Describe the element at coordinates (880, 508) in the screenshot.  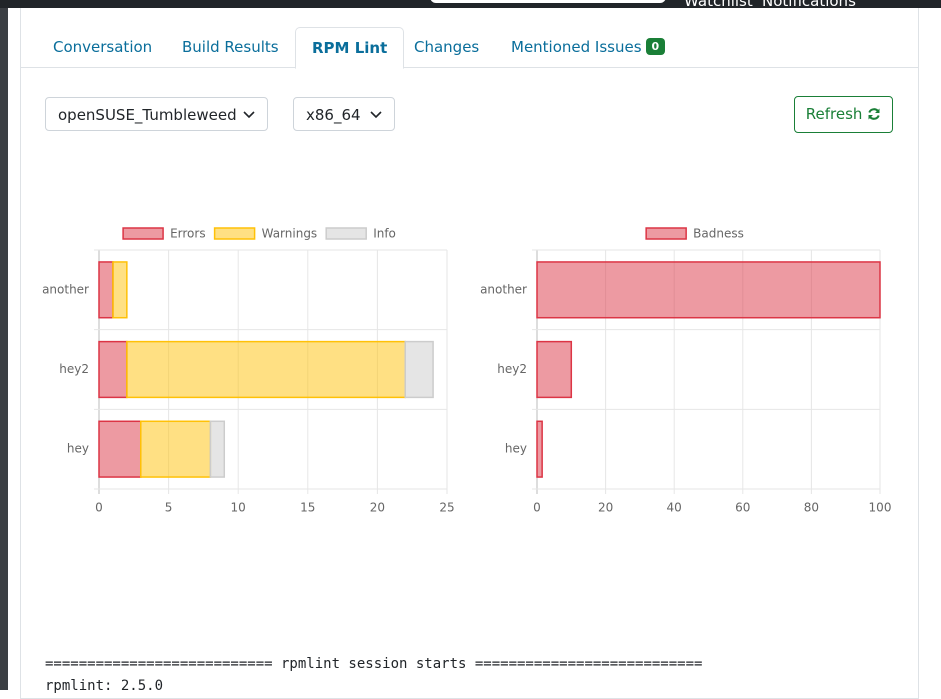
I see `x-tick-label: 100` at that location.